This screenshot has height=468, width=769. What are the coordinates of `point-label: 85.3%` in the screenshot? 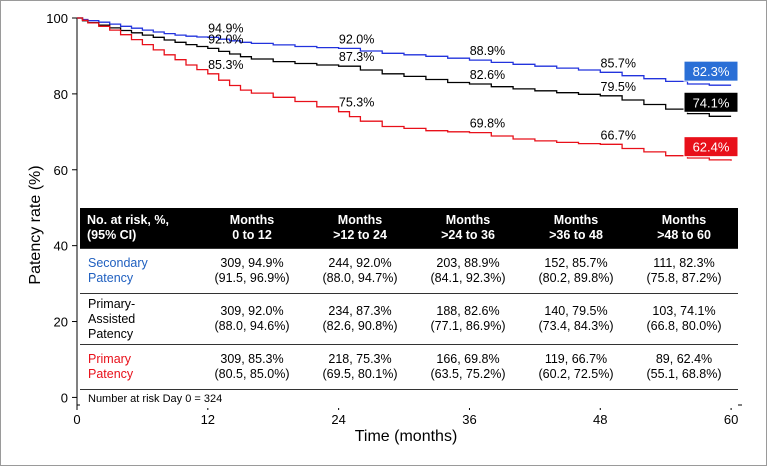 It's located at (225, 65).